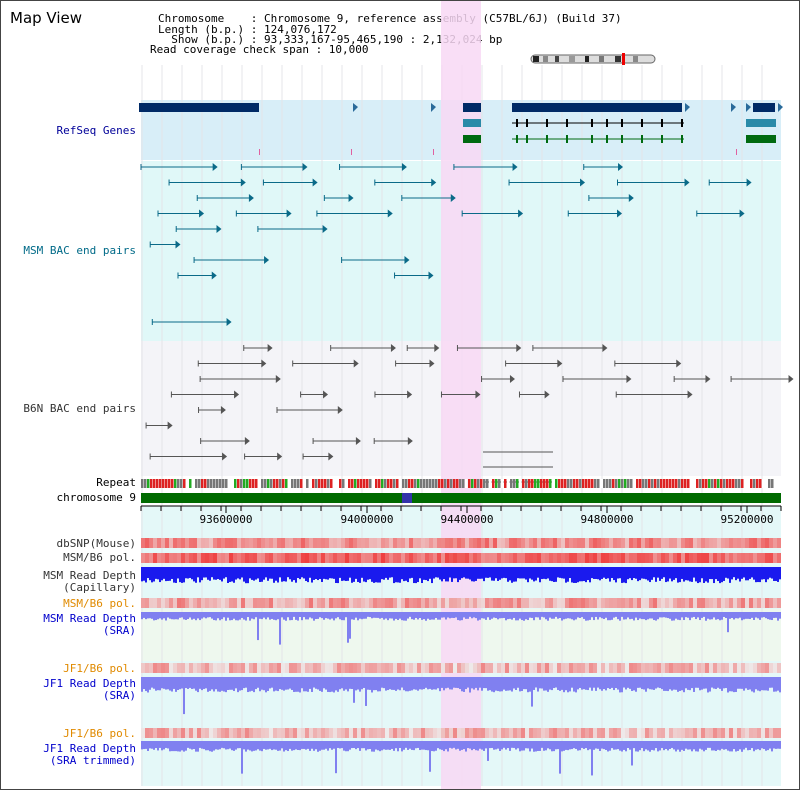 The height and width of the screenshot is (790, 800). What do you see at coordinates (79, 408) in the screenshot?
I see `track-label-b6n-bac: B6N BAC end pairs` at bounding box center [79, 408].